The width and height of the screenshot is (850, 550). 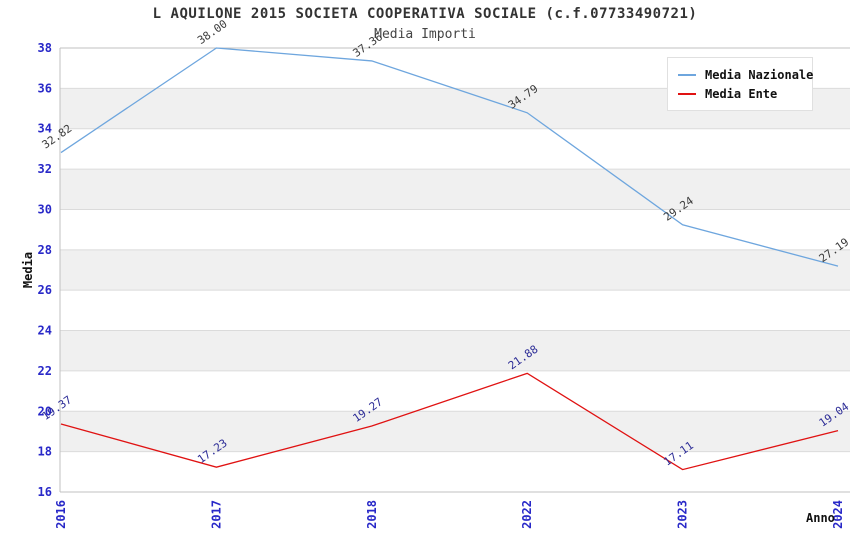 What do you see at coordinates (61, 514) in the screenshot?
I see `x-tick-label: 2016` at bounding box center [61, 514].